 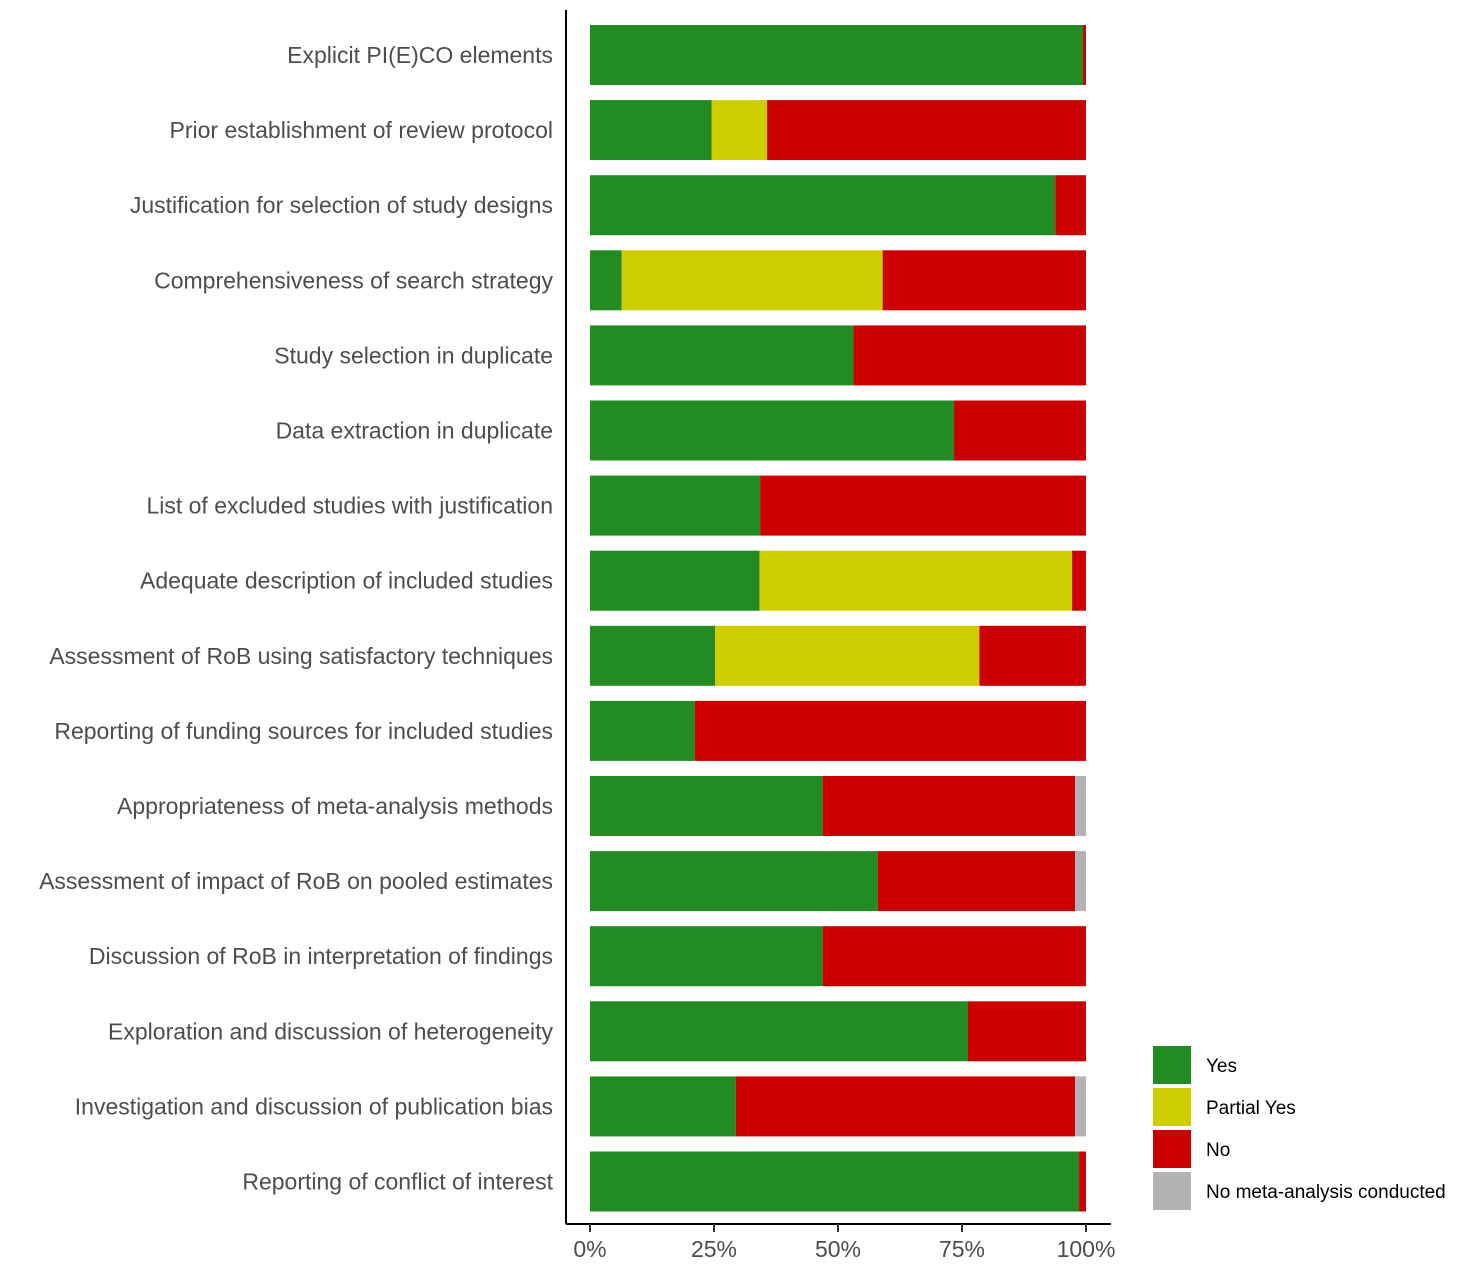 I want to click on legend-label: Partial Yes, so click(x=1251, y=1108).